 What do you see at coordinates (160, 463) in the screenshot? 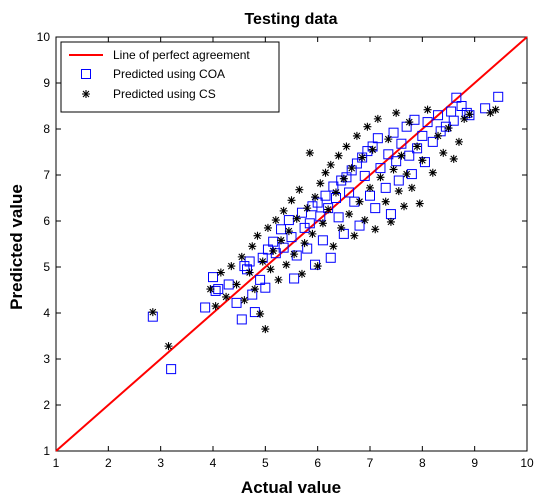
I see `x-tick-label: 3` at bounding box center [160, 463].